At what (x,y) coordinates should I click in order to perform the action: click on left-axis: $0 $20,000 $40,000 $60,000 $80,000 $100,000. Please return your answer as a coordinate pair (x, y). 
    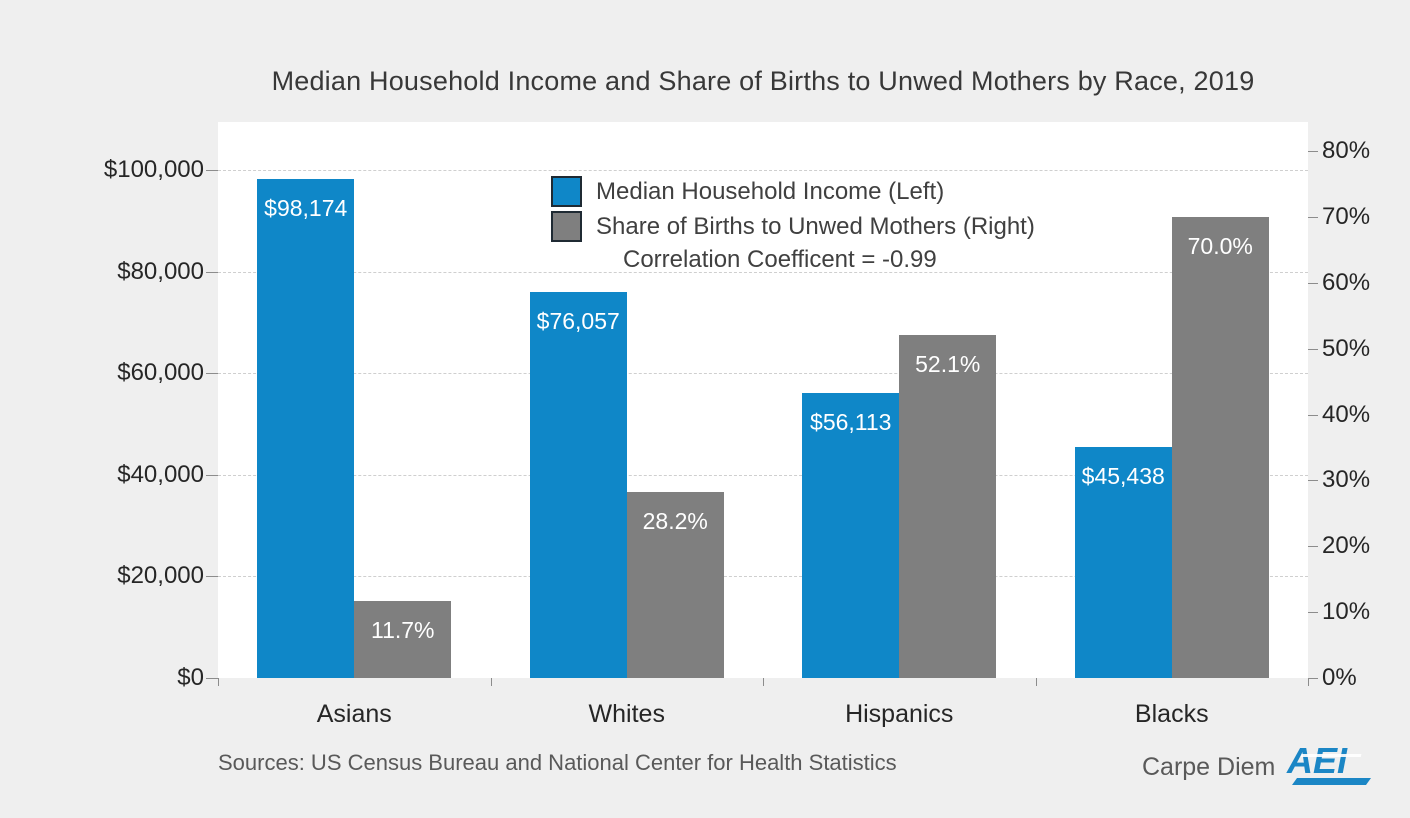
    Looking at the image, I should click on (102, 406).